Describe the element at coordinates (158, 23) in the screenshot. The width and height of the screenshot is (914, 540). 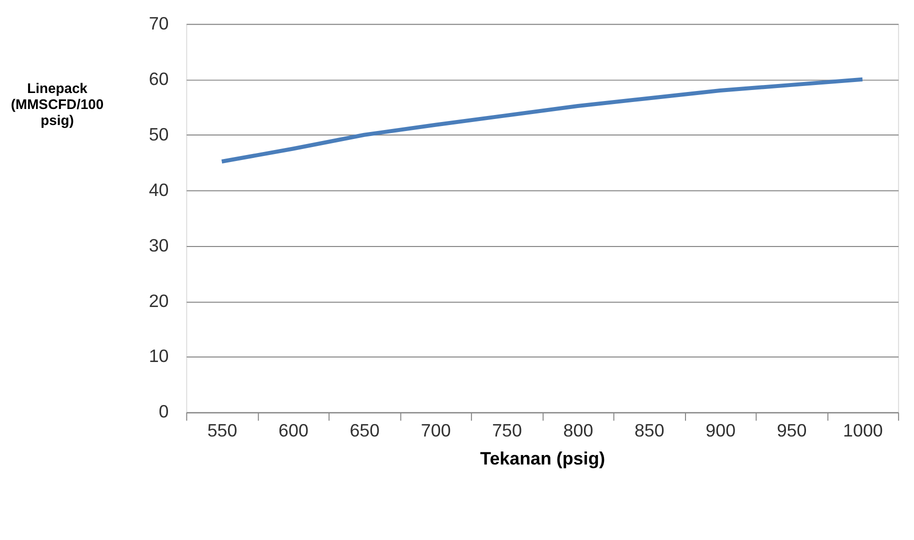
I see `y-tick-label: 70` at that location.